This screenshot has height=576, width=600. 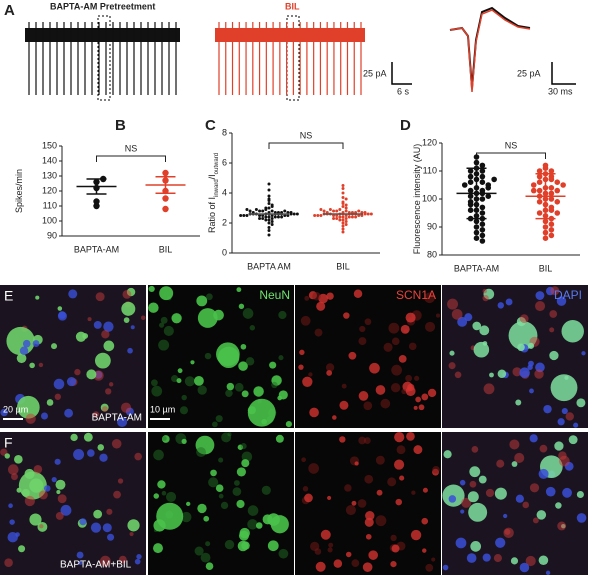 What do you see at coordinates (403, 91) in the screenshot?
I see `scale-label: 6 s` at bounding box center [403, 91].